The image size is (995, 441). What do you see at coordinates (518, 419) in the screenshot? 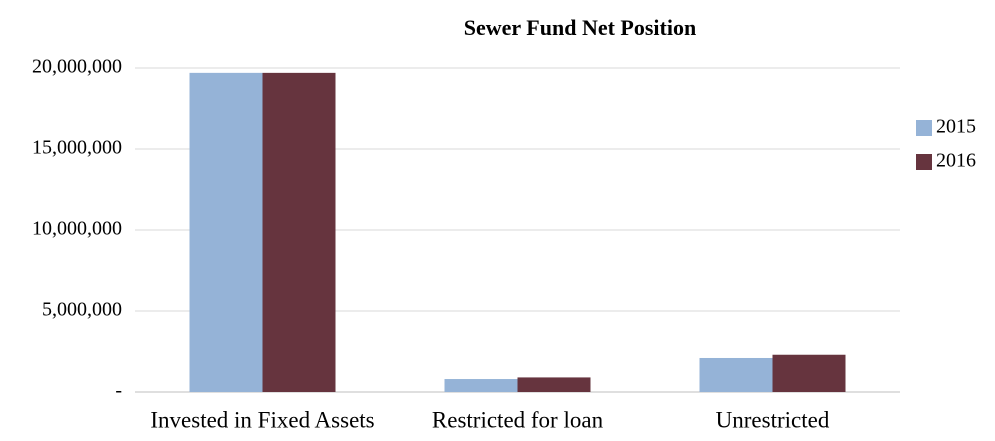
I see `x-tick-label: Restricted for loan` at bounding box center [518, 419].